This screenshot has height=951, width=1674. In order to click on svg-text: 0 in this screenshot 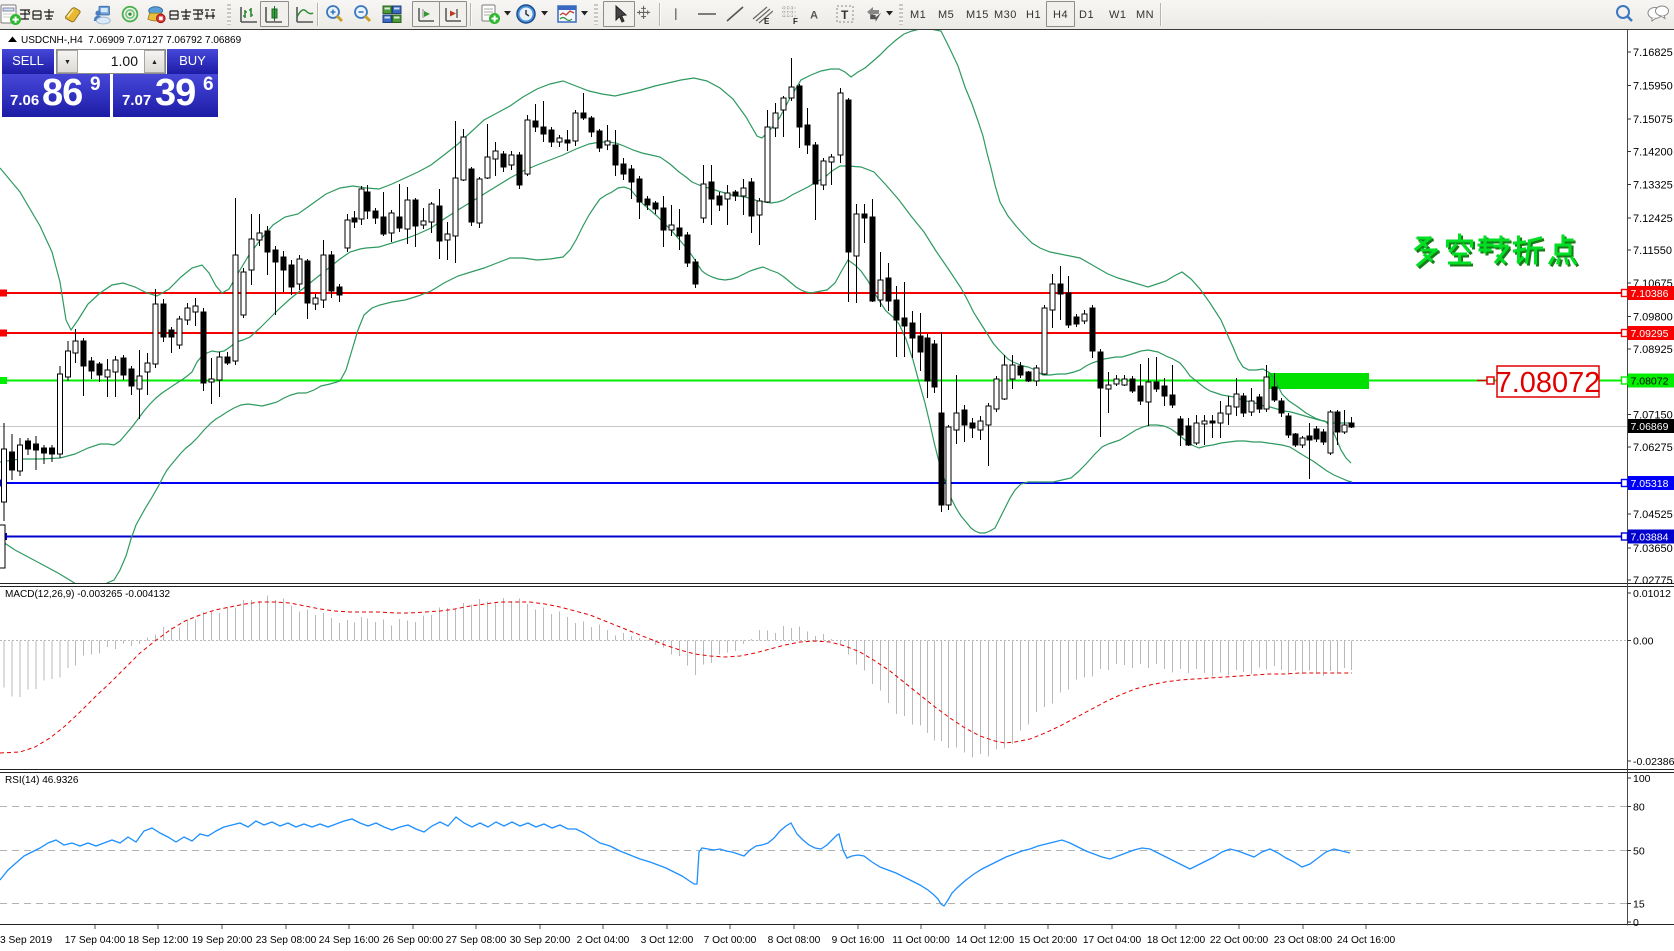, I will do `click(1636, 923)`.